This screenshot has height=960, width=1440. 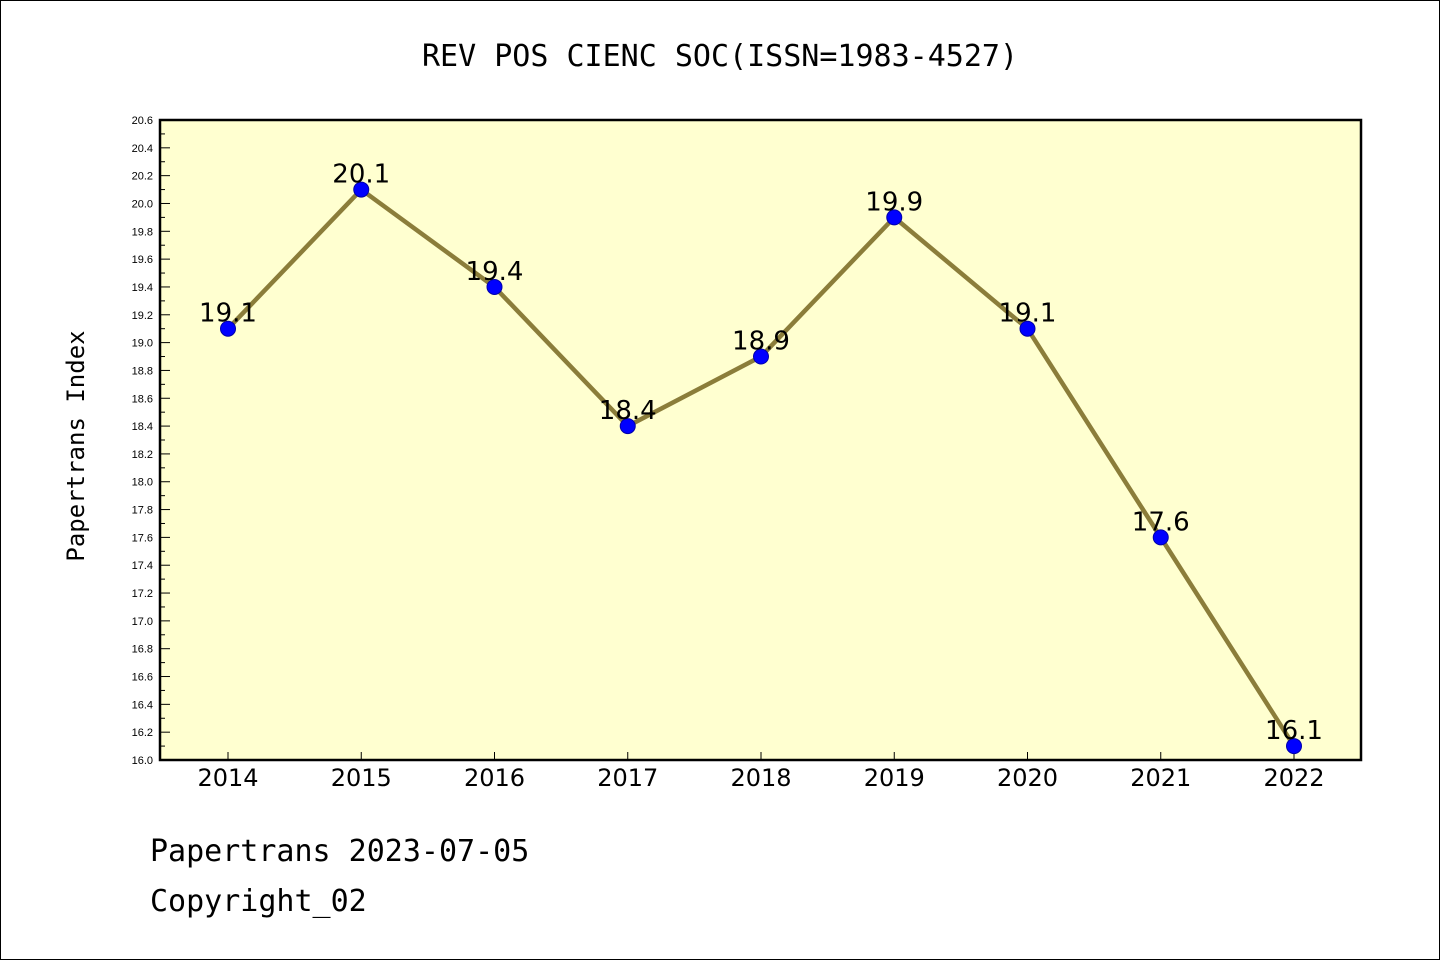 What do you see at coordinates (258, 901) in the screenshot?
I see `footer-copyright: Copyright_02` at bounding box center [258, 901].